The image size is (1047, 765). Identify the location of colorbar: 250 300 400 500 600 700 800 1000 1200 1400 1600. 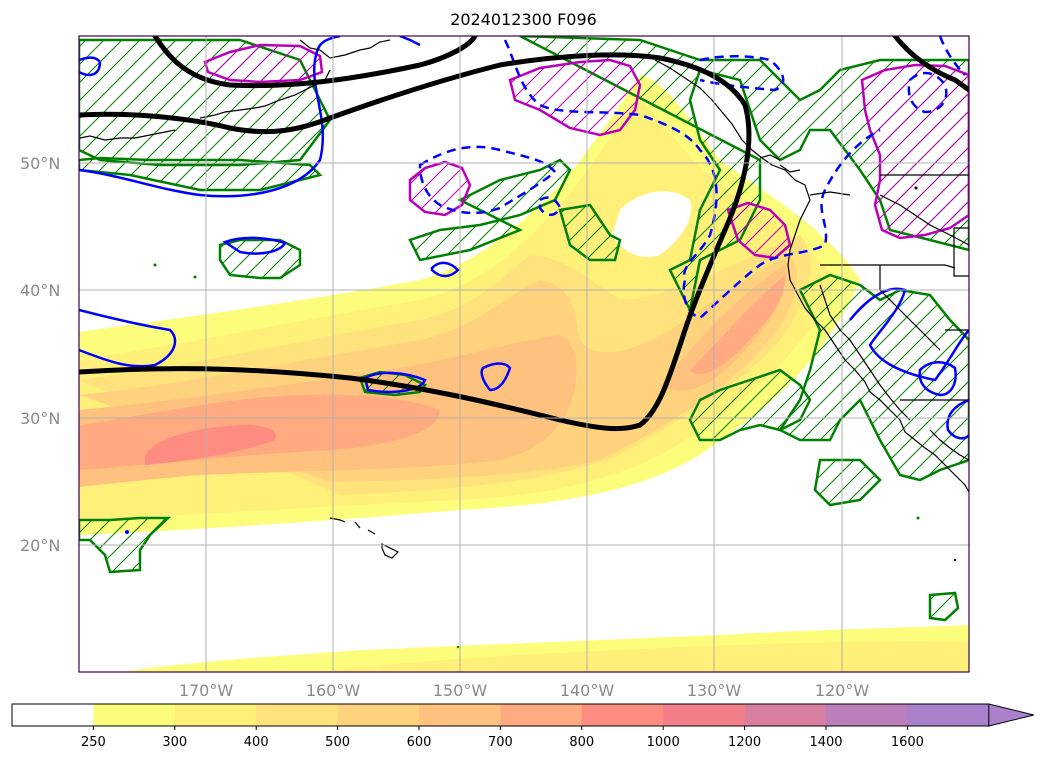
(522, 726).